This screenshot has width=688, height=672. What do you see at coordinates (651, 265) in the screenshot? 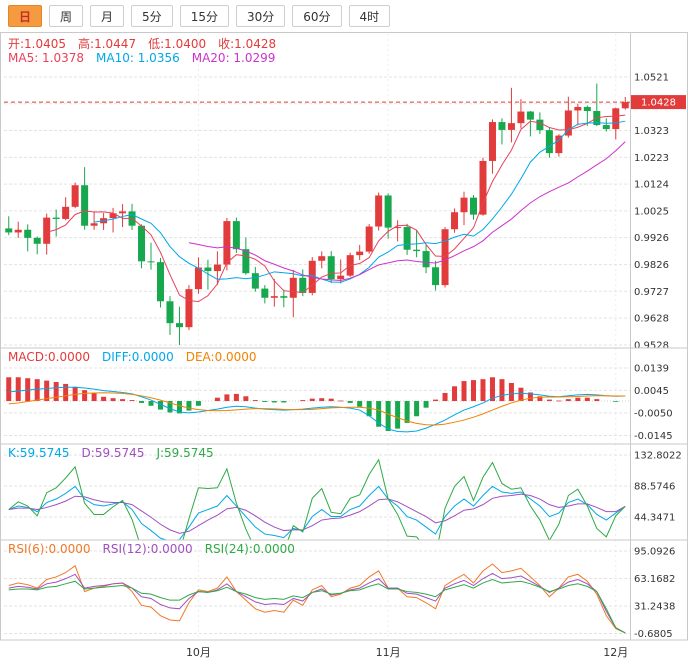
I see `svg-text: 0.9826` at bounding box center [651, 265].